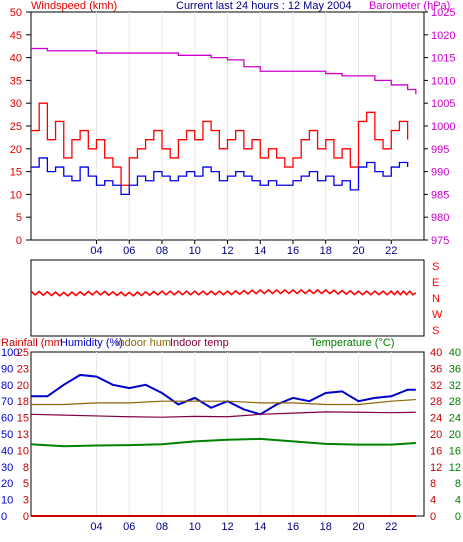  What do you see at coordinates (443, 81) in the screenshot?
I see `barometer-tick-1010: 1010` at bounding box center [443, 81].